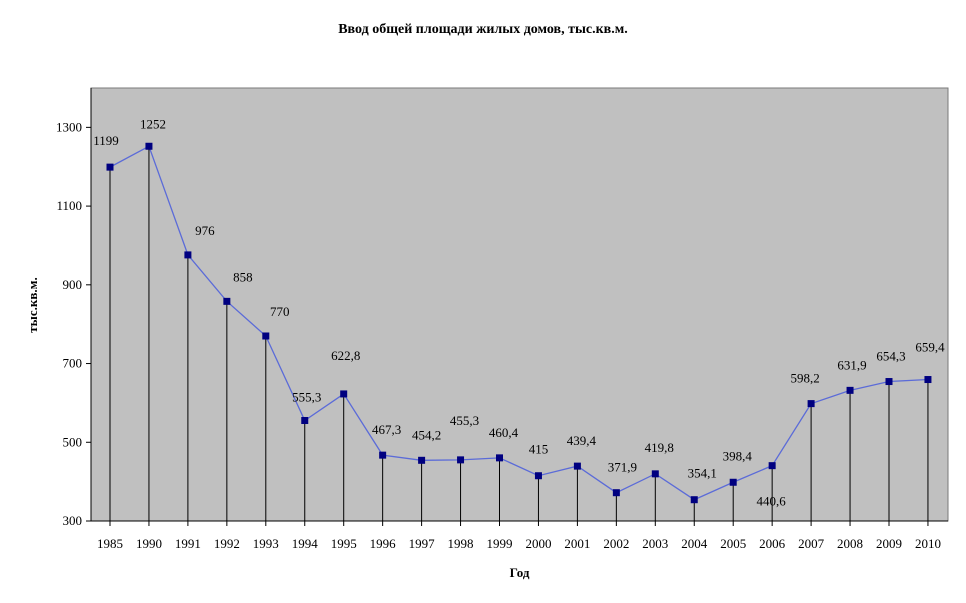 This screenshot has height=603, width=966. What do you see at coordinates (851, 364) in the screenshot?
I see `data-label: 631,9` at bounding box center [851, 364].